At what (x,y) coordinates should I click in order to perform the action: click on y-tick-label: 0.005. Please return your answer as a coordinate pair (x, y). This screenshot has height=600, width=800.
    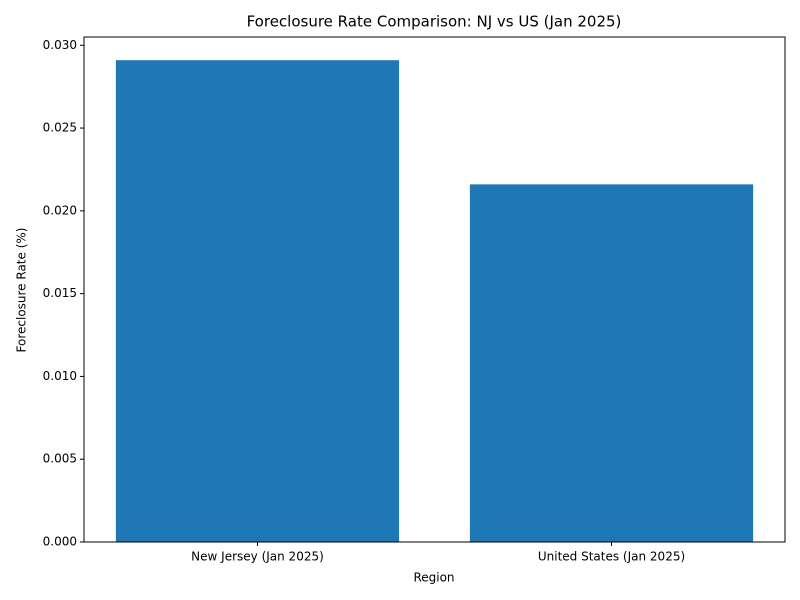
    Looking at the image, I should click on (60, 459).